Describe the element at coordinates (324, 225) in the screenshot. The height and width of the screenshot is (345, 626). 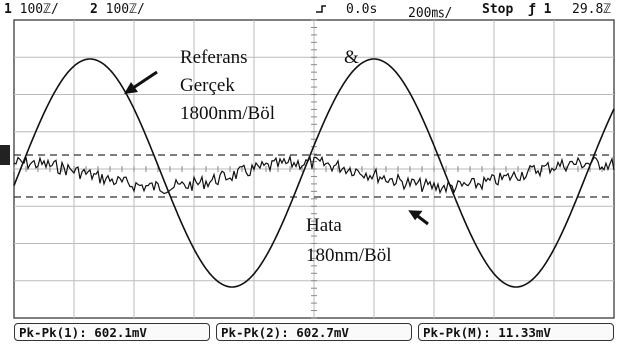
I see `annotation-hata: Hata` at that location.